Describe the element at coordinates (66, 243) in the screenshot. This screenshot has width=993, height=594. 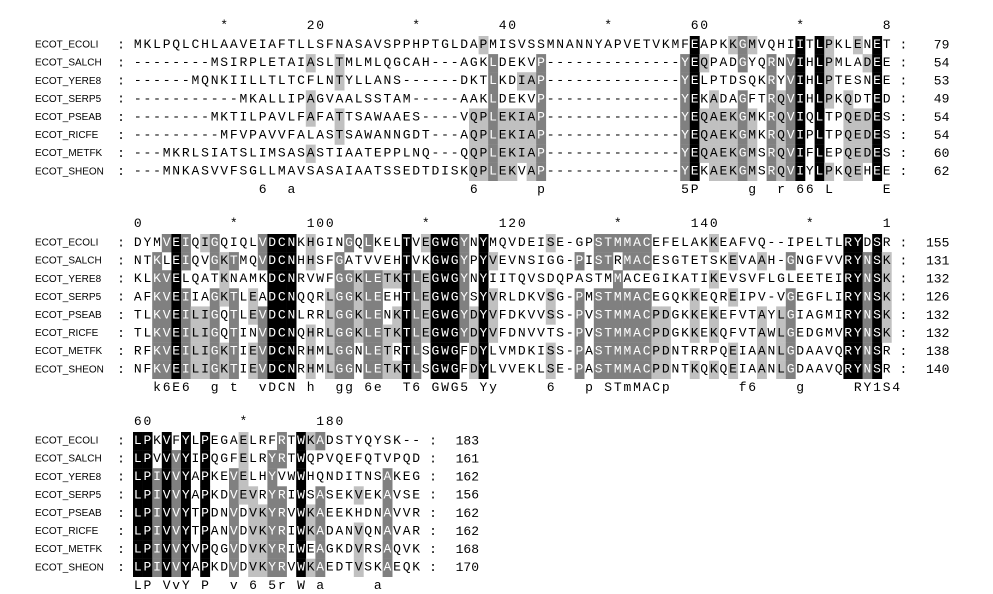
I see `sequence-name: ECOT_ECOLI` at that location.